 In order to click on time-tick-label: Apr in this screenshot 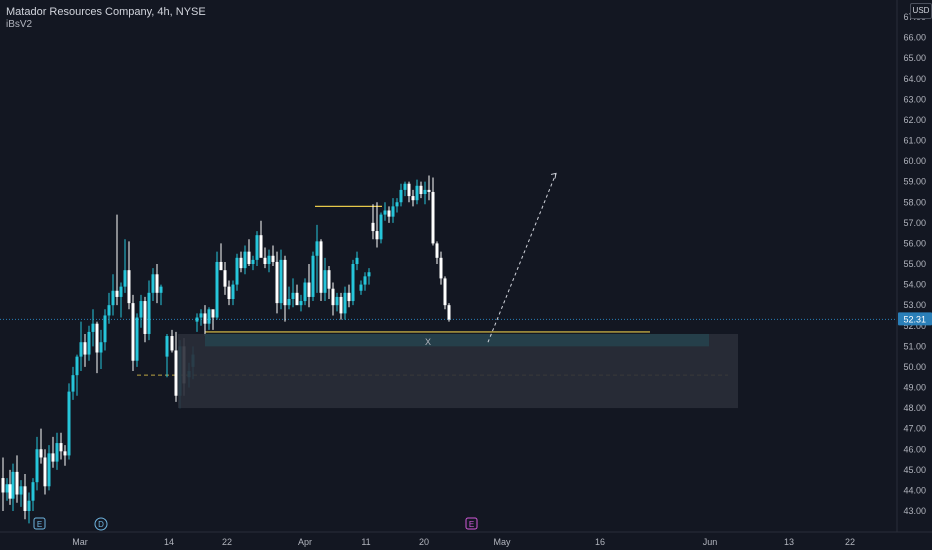, I will do `click(305, 542)`.